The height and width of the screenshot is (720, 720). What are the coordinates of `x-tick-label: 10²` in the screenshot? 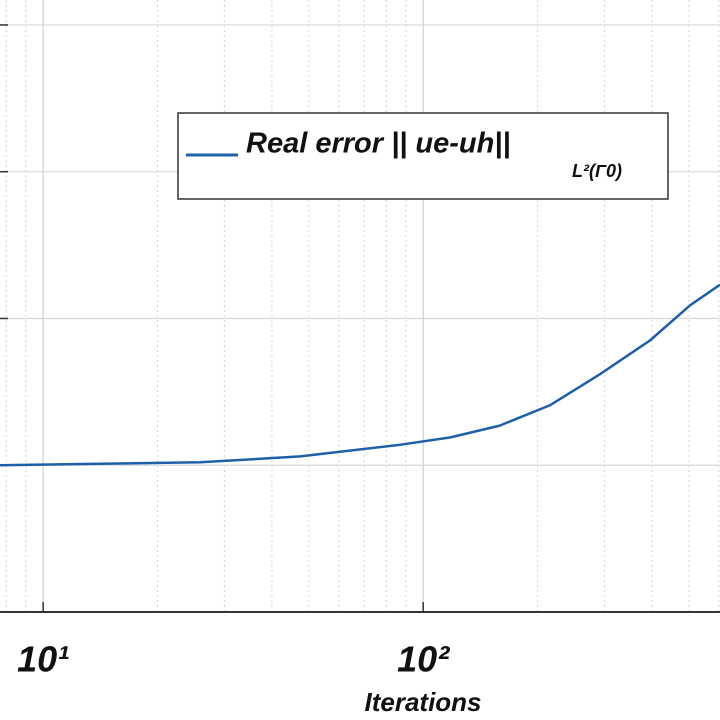 It's located at (423, 659).